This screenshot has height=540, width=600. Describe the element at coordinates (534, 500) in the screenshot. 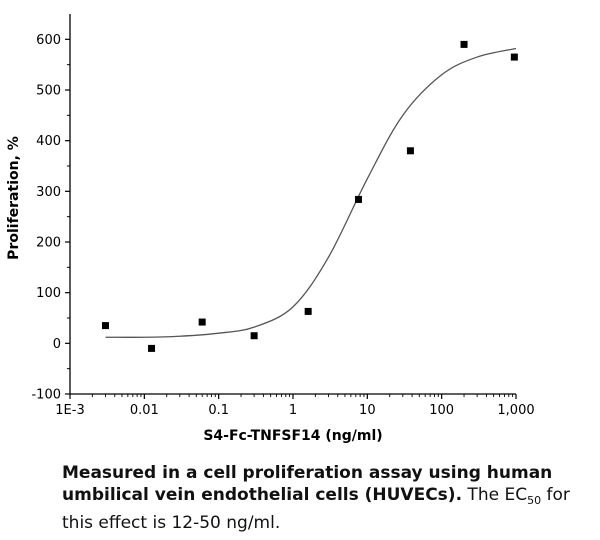

I see `caption-subscript: 50` at that location.